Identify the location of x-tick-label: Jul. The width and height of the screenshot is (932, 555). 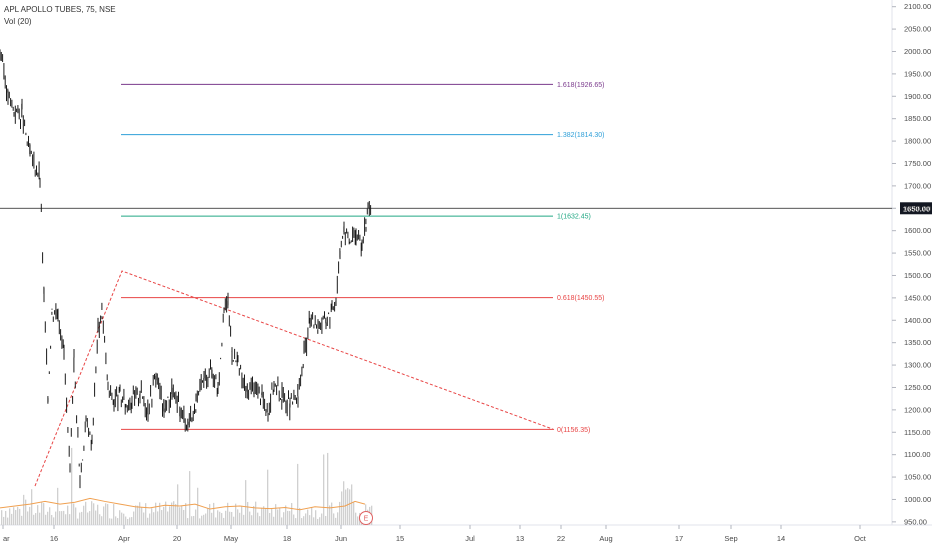
(470, 538).